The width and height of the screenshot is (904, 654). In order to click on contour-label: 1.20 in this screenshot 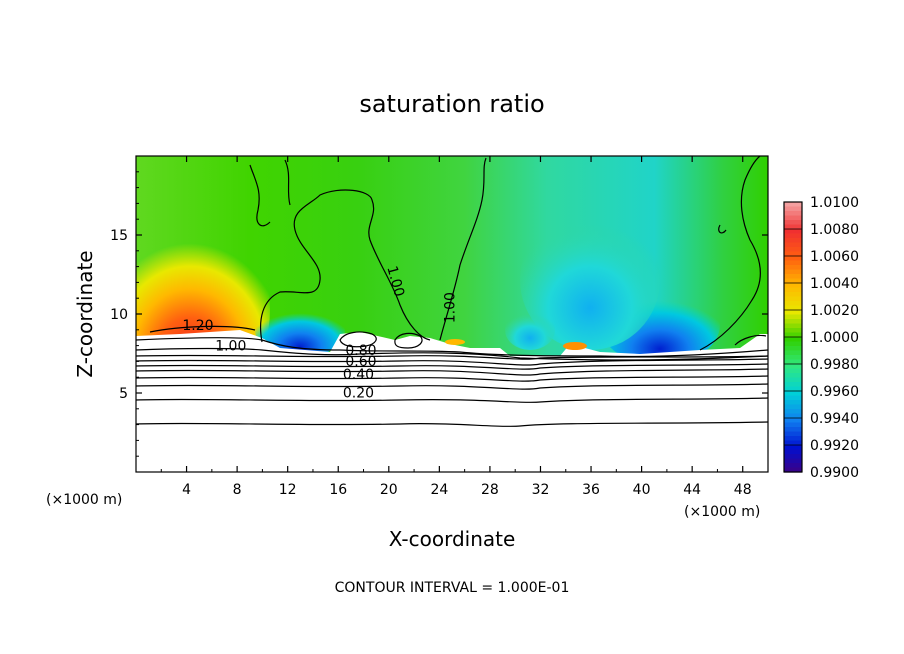, I will do `click(197, 326)`.